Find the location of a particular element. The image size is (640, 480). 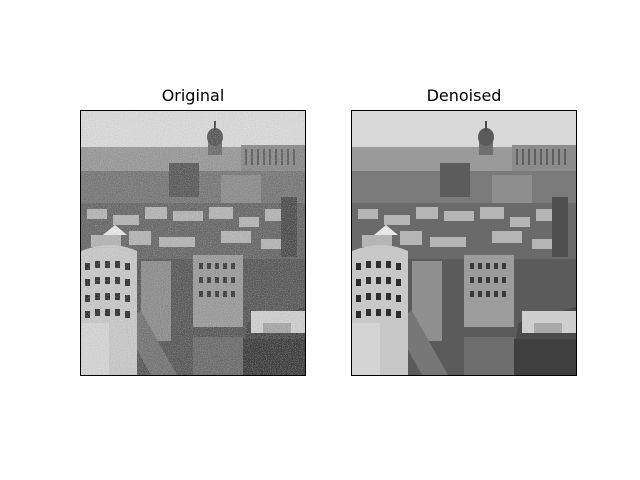

denoised-title: Denoised is located at coordinates (464, 95).